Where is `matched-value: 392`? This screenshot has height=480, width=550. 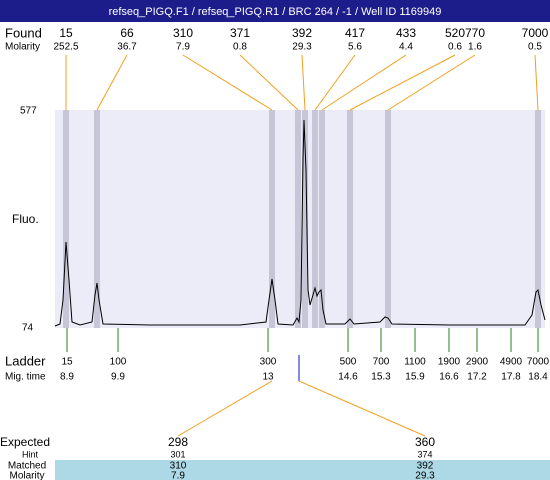
matched-value: 392 is located at coordinates (425, 466).